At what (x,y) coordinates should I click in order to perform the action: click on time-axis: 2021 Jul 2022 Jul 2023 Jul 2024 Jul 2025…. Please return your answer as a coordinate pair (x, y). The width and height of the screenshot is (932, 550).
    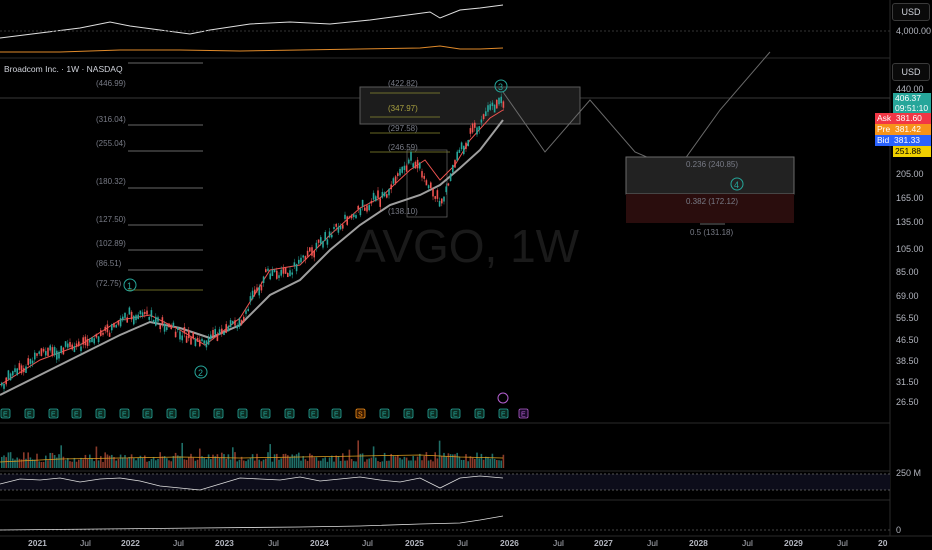
    Looking at the image, I should click on (458, 543).